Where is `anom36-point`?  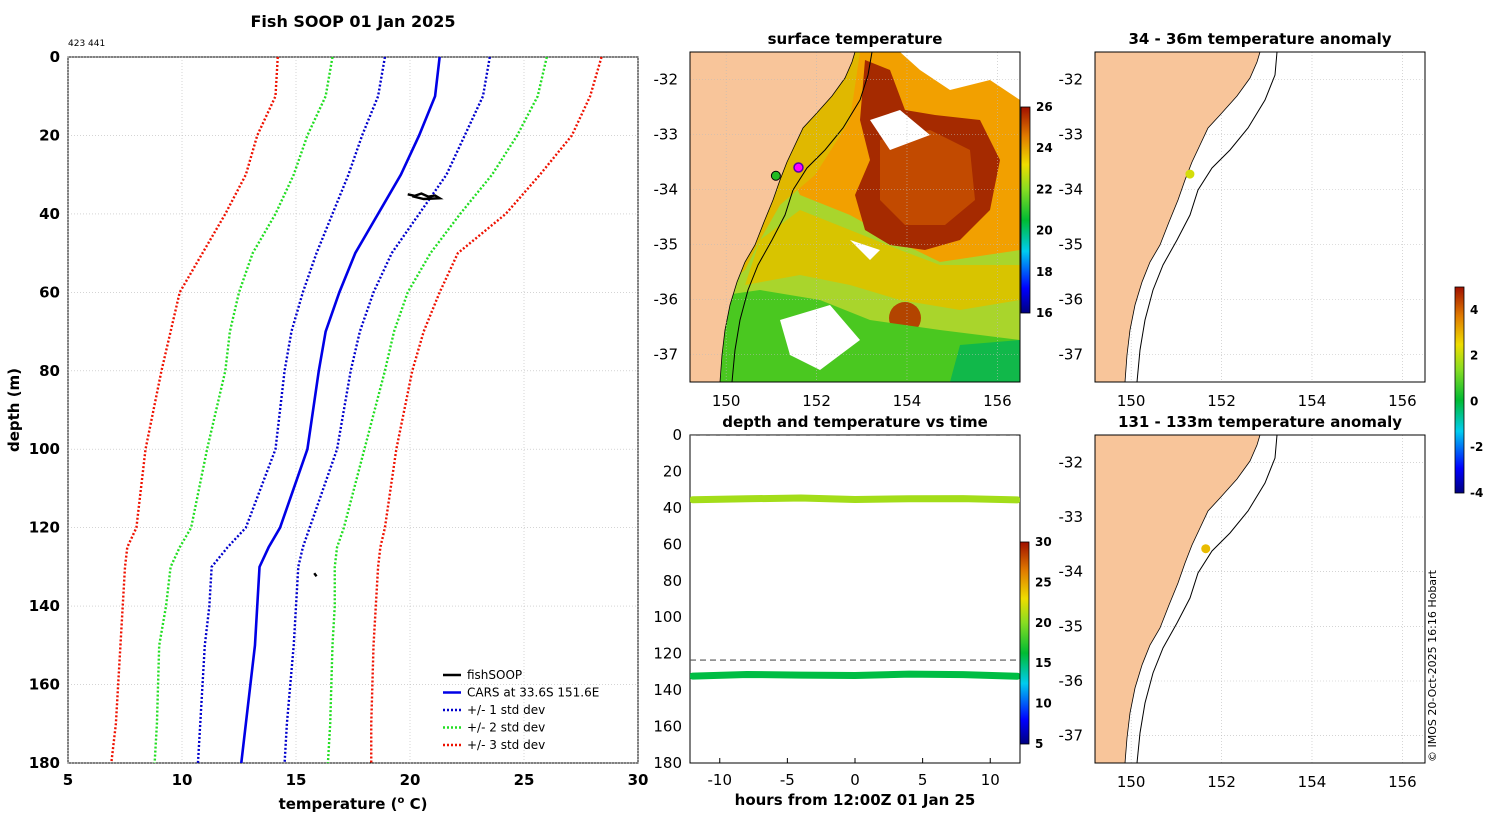 anom36-point is located at coordinates (1190, 174).